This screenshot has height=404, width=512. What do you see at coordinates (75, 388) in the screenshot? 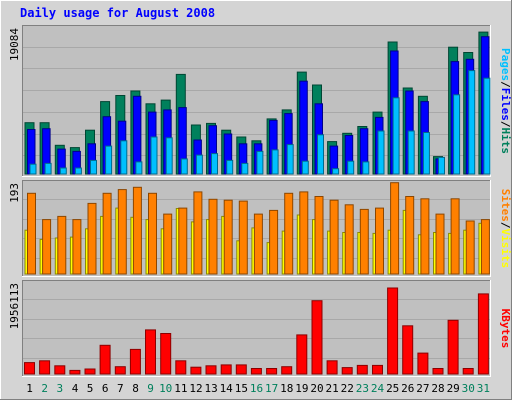
I see `day-label-4: 4` at bounding box center [75, 388].